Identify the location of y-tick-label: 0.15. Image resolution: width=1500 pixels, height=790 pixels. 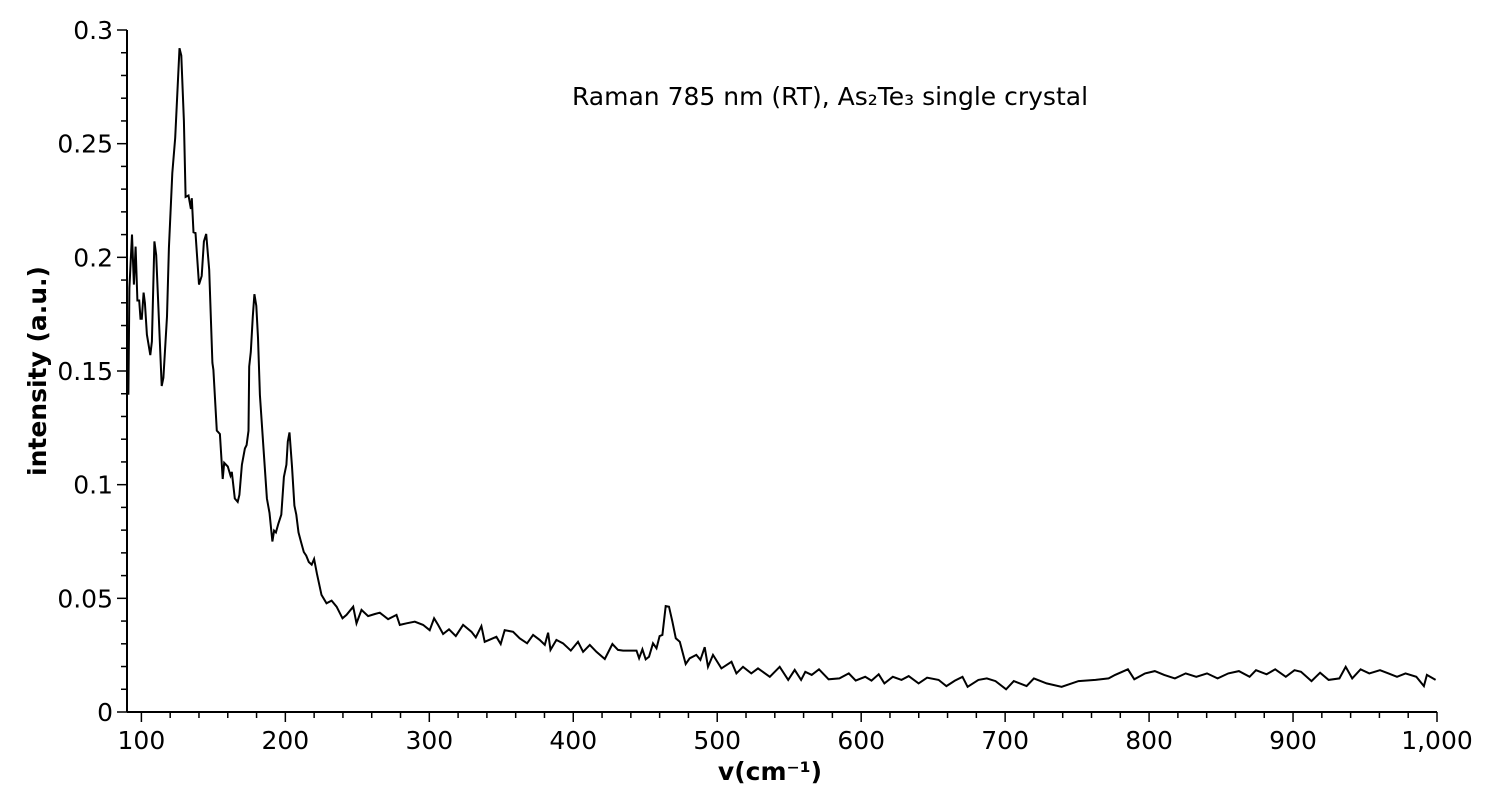
(85, 371).